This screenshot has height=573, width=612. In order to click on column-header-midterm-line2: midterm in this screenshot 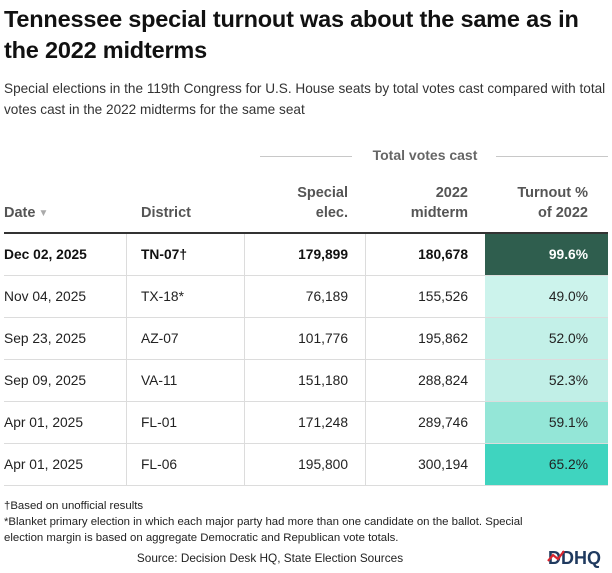, I will do `click(439, 213)`.